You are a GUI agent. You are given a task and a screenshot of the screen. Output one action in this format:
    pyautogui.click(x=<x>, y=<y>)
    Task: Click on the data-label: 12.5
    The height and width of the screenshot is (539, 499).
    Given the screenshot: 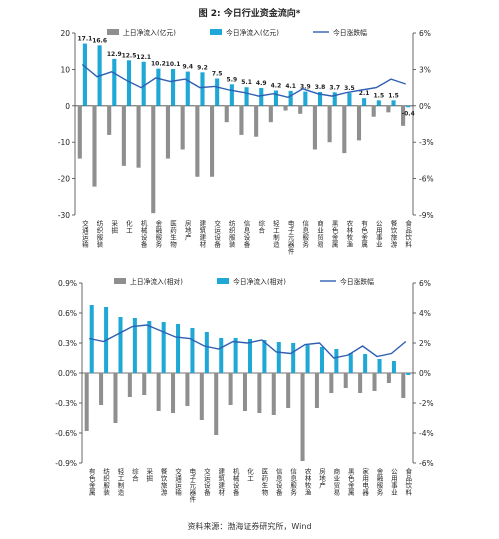 What is the action you would take?
    pyautogui.click(x=129, y=55)
    